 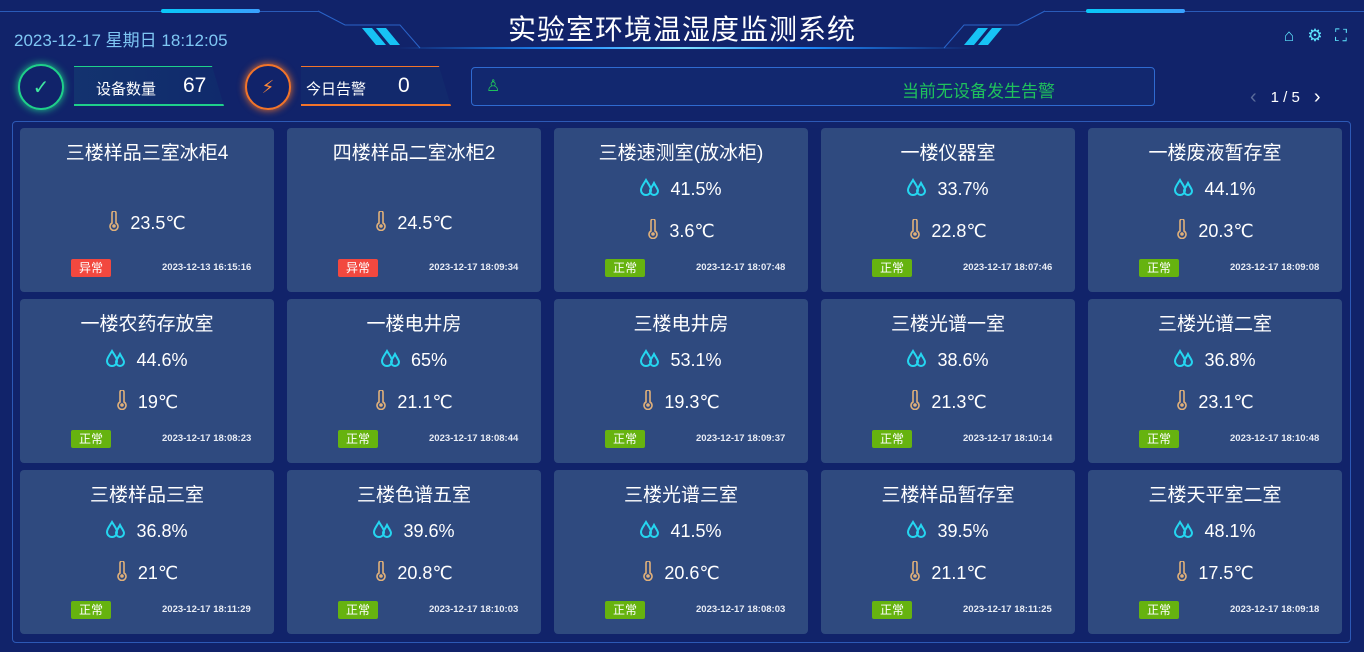 What do you see at coordinates (158, 573) in the screenshot?
I see `temperature-value: 21℃` at bounding box center [158, 573].